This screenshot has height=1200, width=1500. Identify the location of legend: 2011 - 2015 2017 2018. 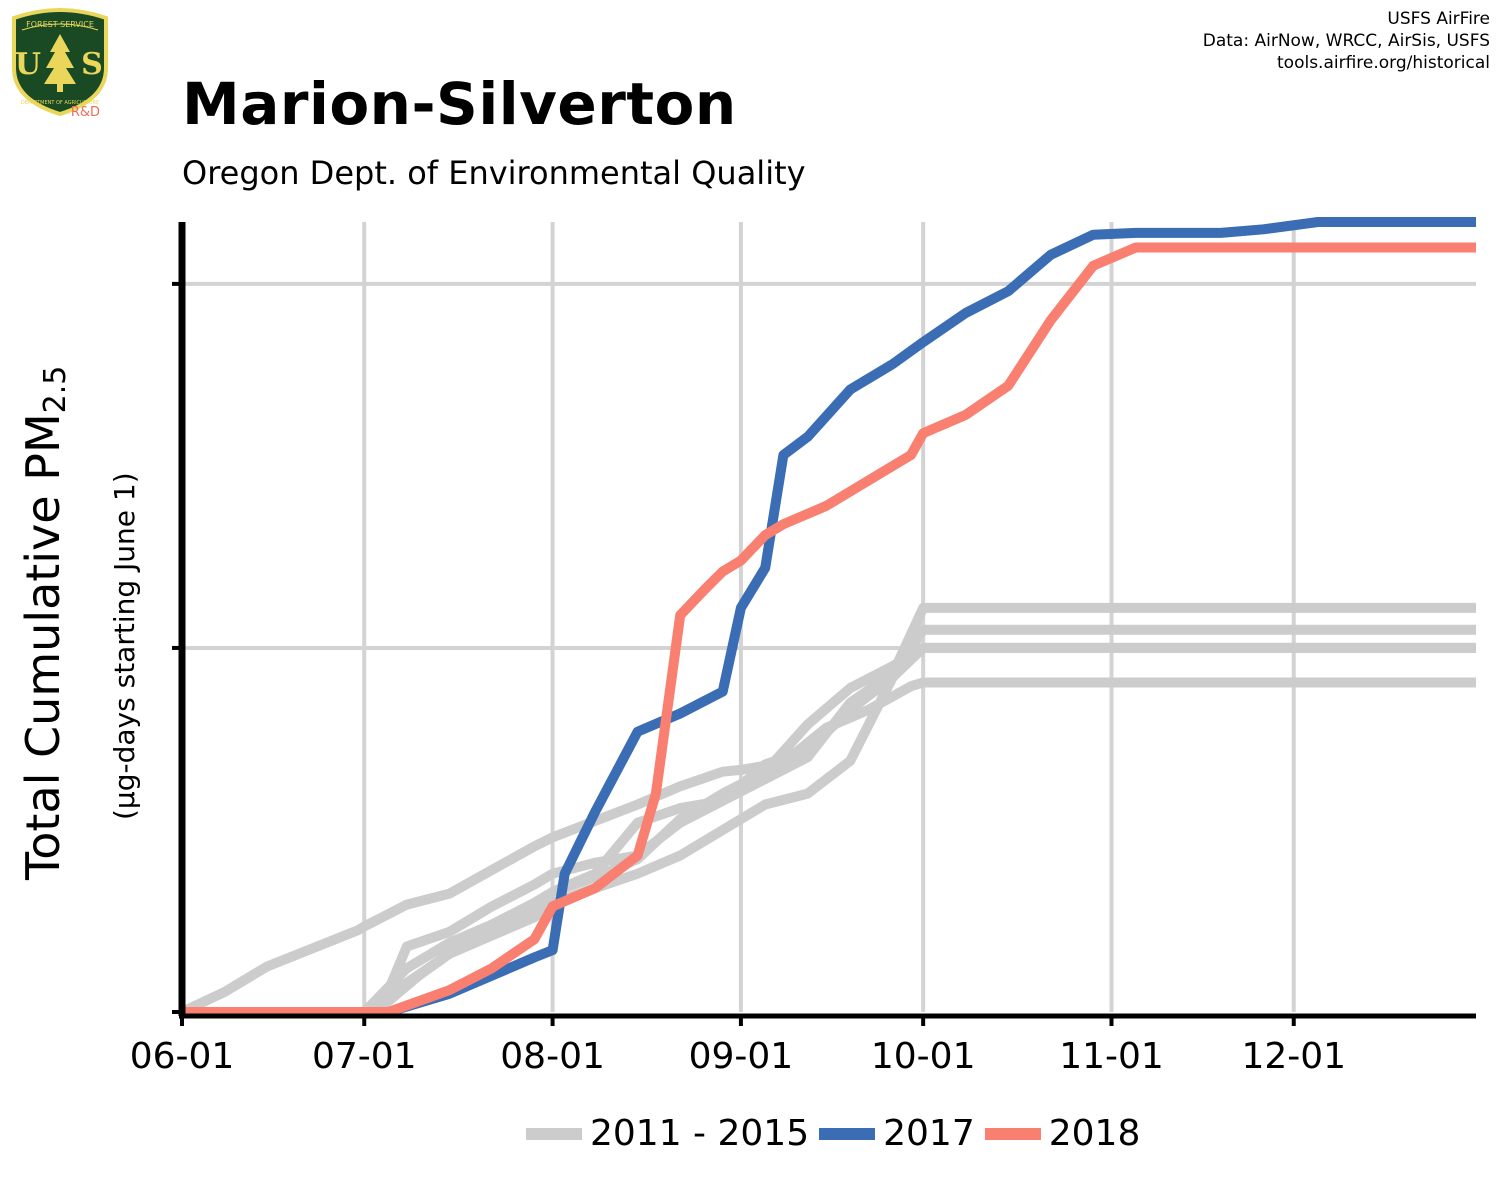
(838, 1133).